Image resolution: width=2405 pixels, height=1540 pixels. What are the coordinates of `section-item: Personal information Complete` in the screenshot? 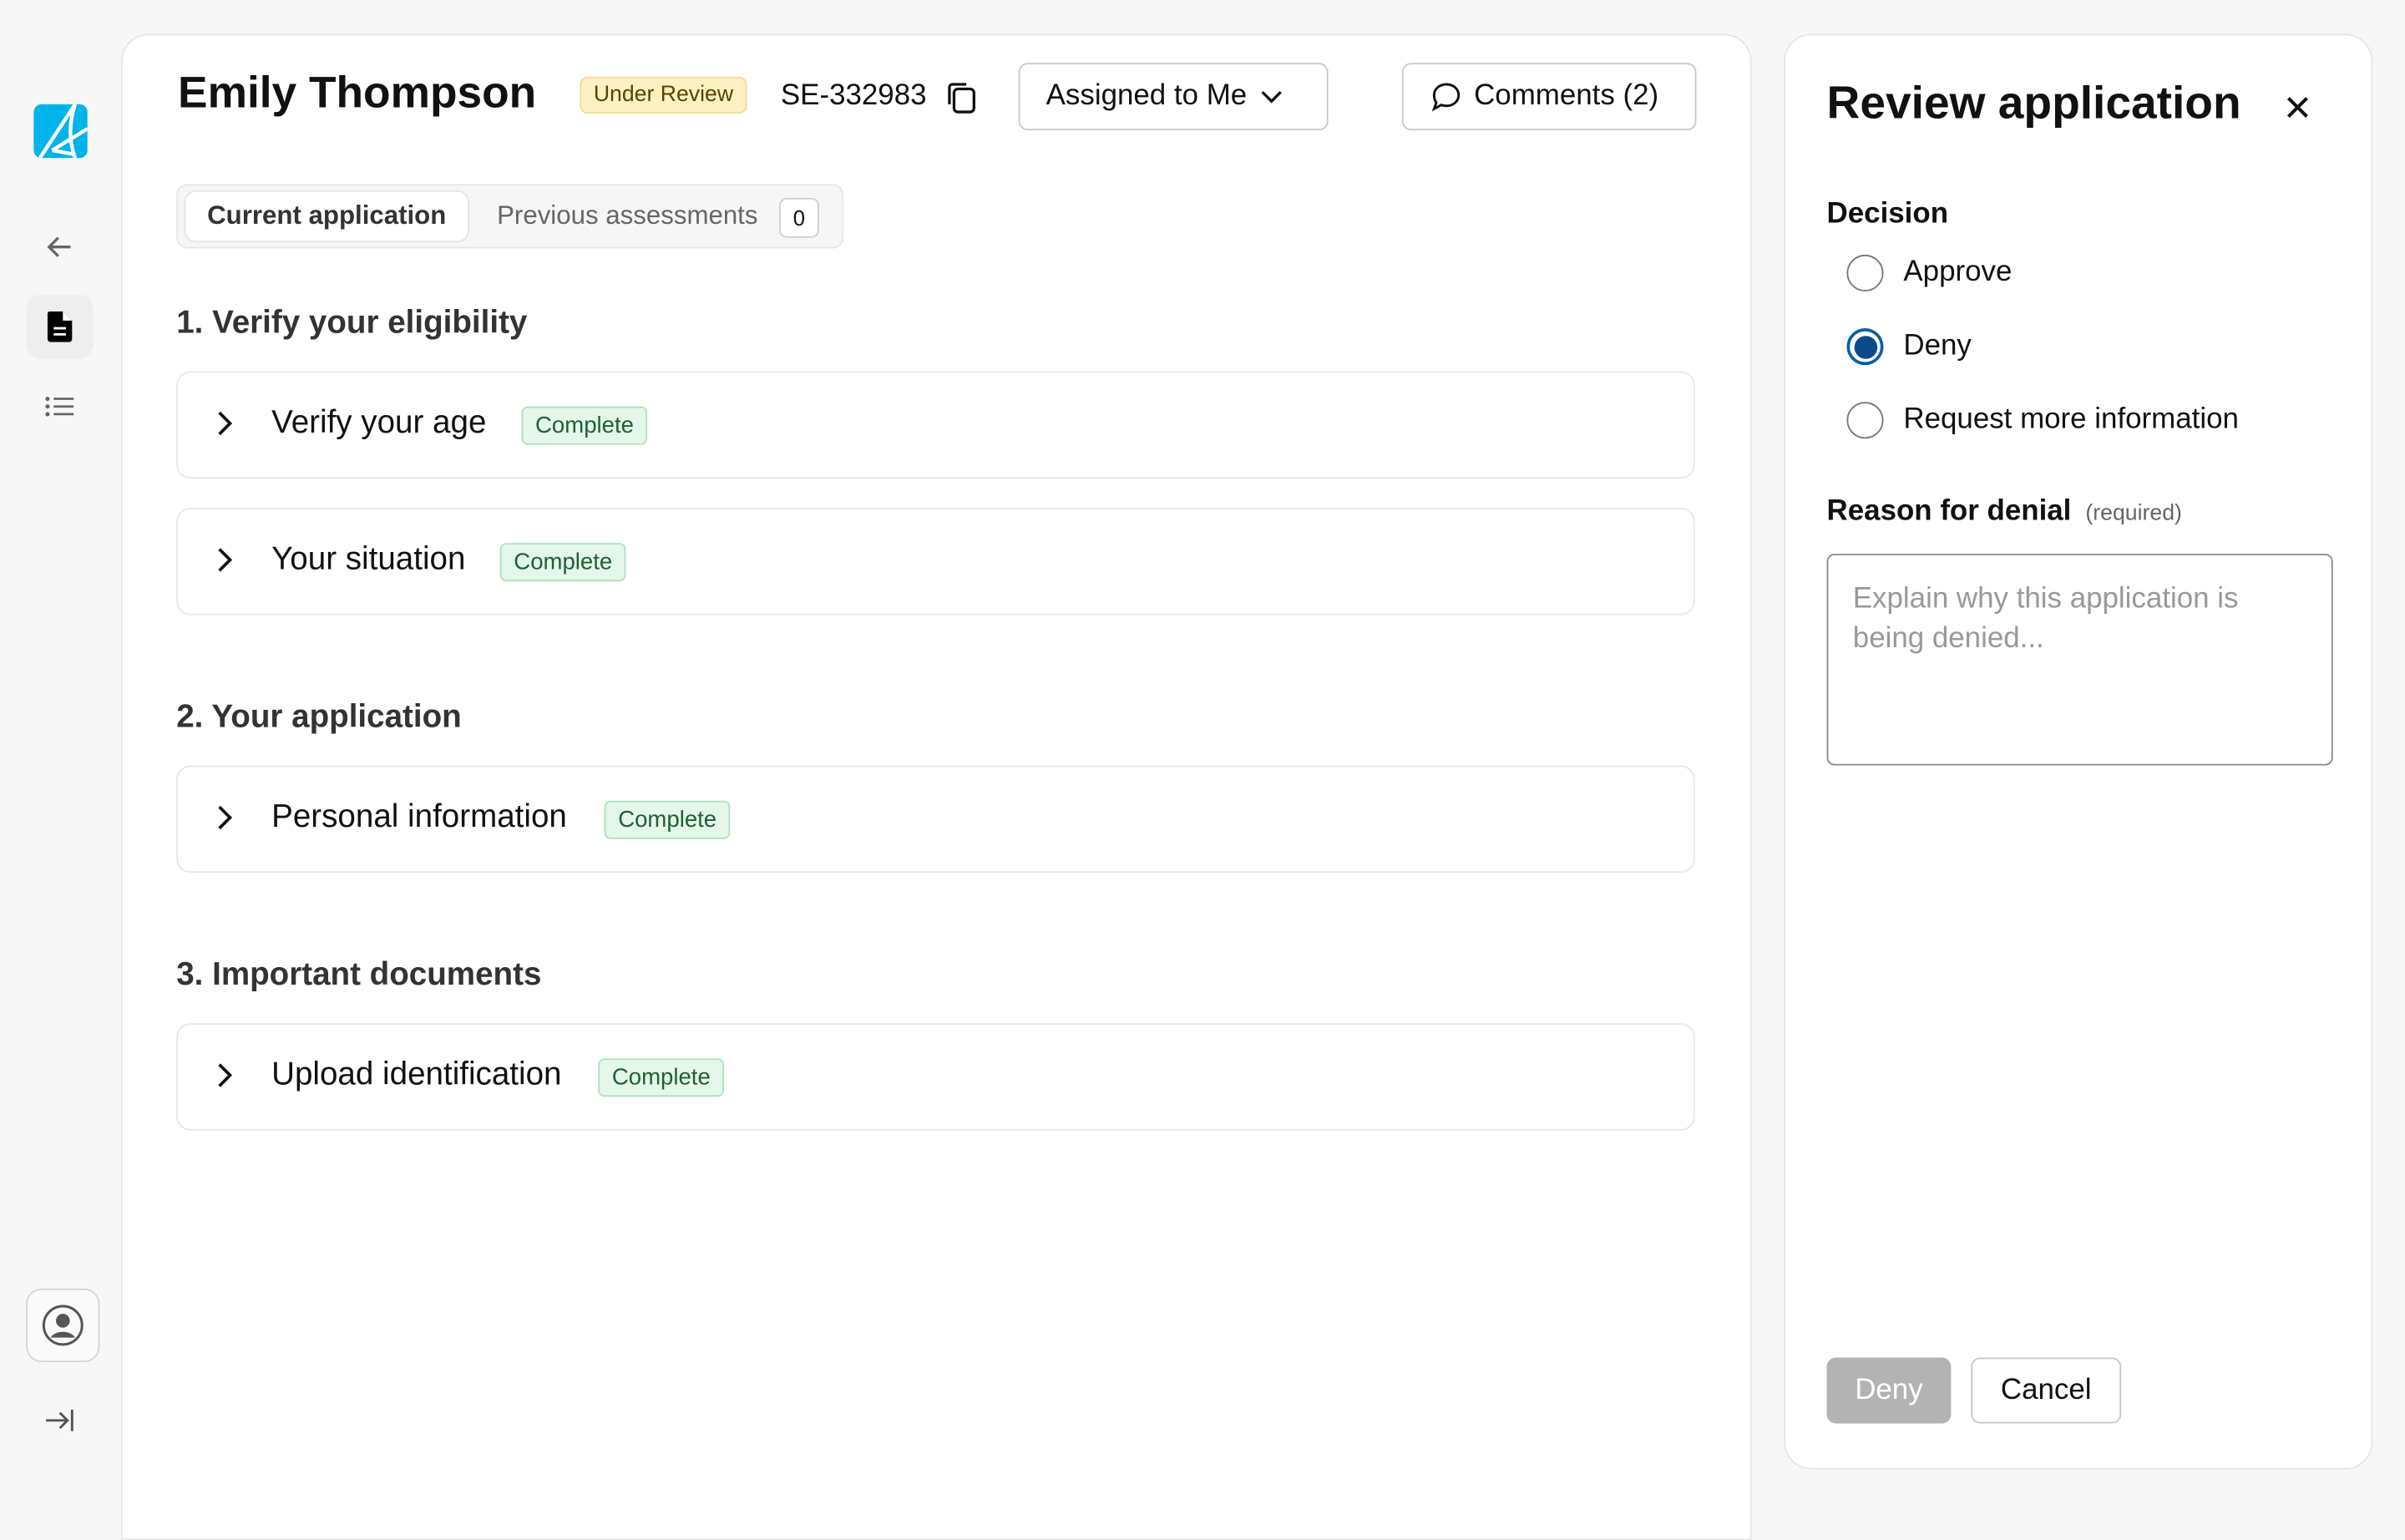 It's located at (935, 820).